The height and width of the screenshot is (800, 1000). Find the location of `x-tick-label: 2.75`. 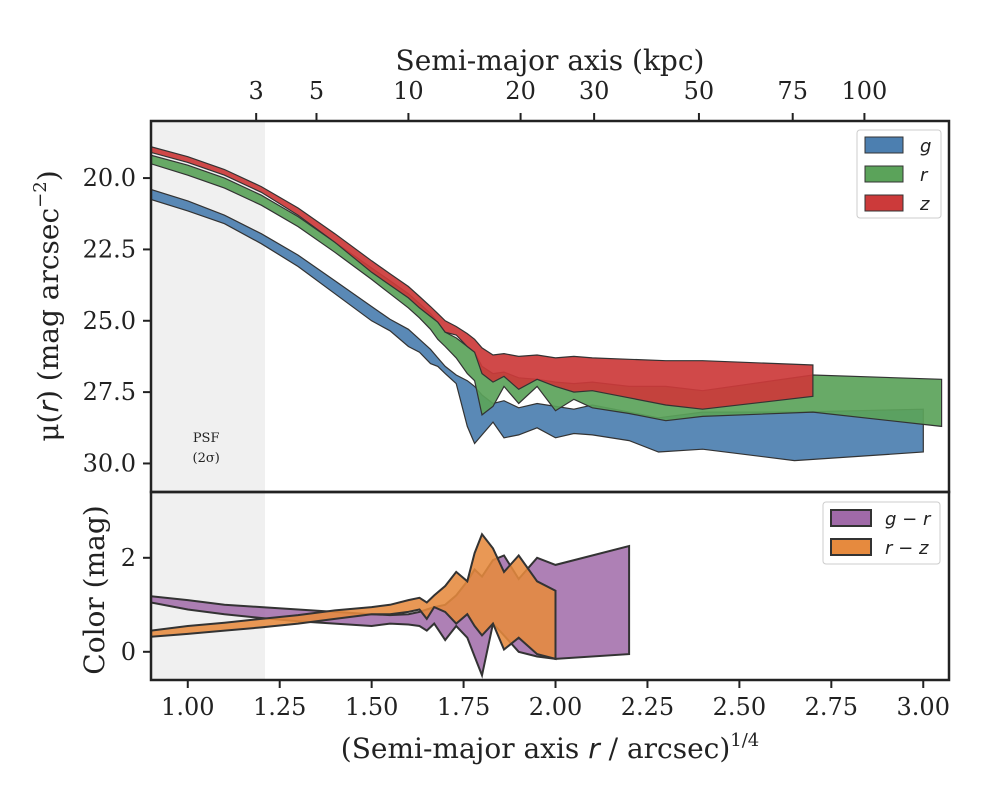

x-tick-label: 2.75 is located at coordinates (831, 707).